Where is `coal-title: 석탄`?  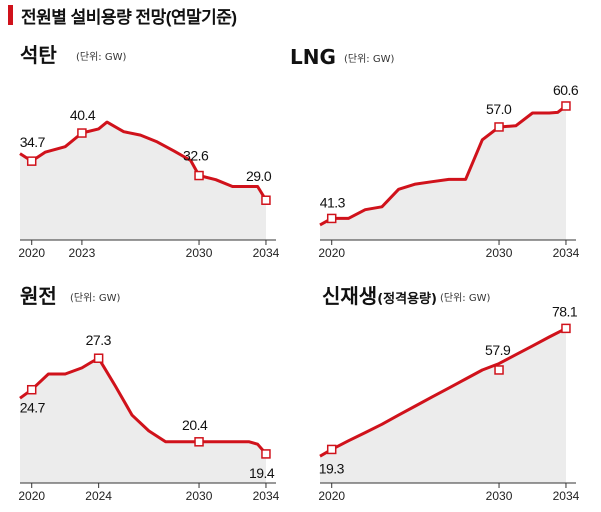
coal-title: 석탄 is located at coordinates (38, 55).